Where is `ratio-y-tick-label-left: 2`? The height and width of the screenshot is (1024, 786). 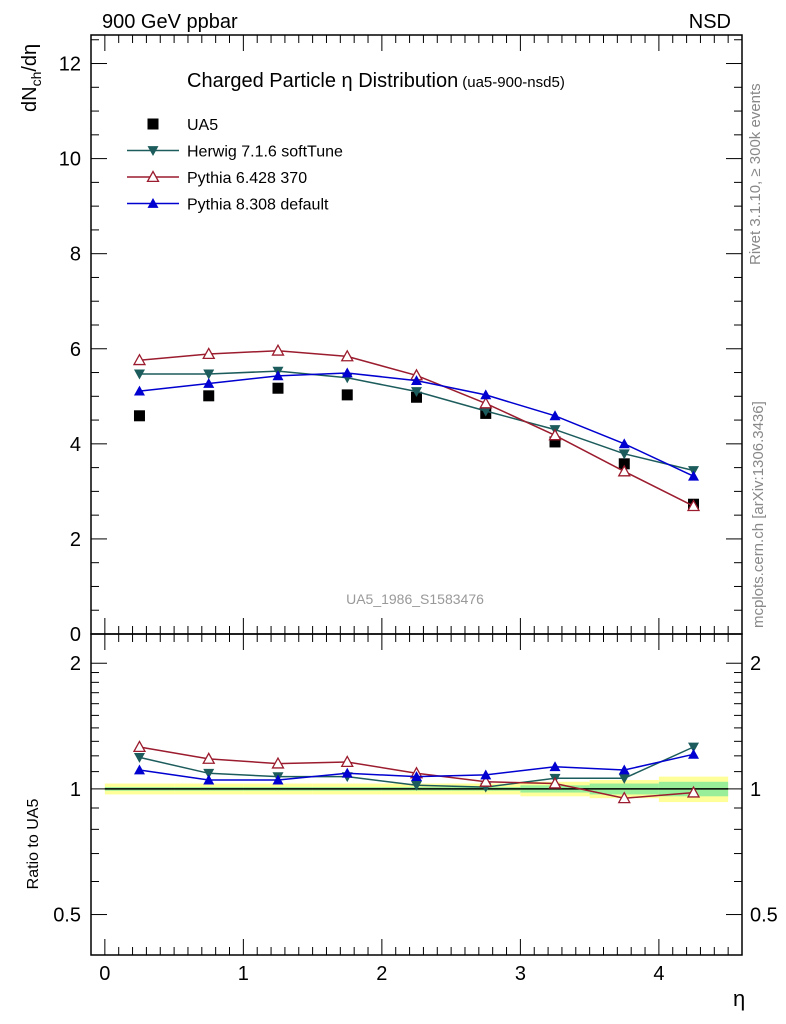 ratio-y-tick-label-left: 2 is located at coordinates (75, 664).